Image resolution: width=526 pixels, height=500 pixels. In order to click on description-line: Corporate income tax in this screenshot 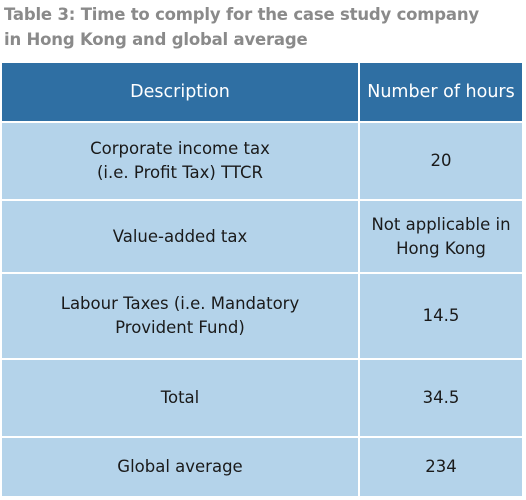, I will do `click(180, 148)`.